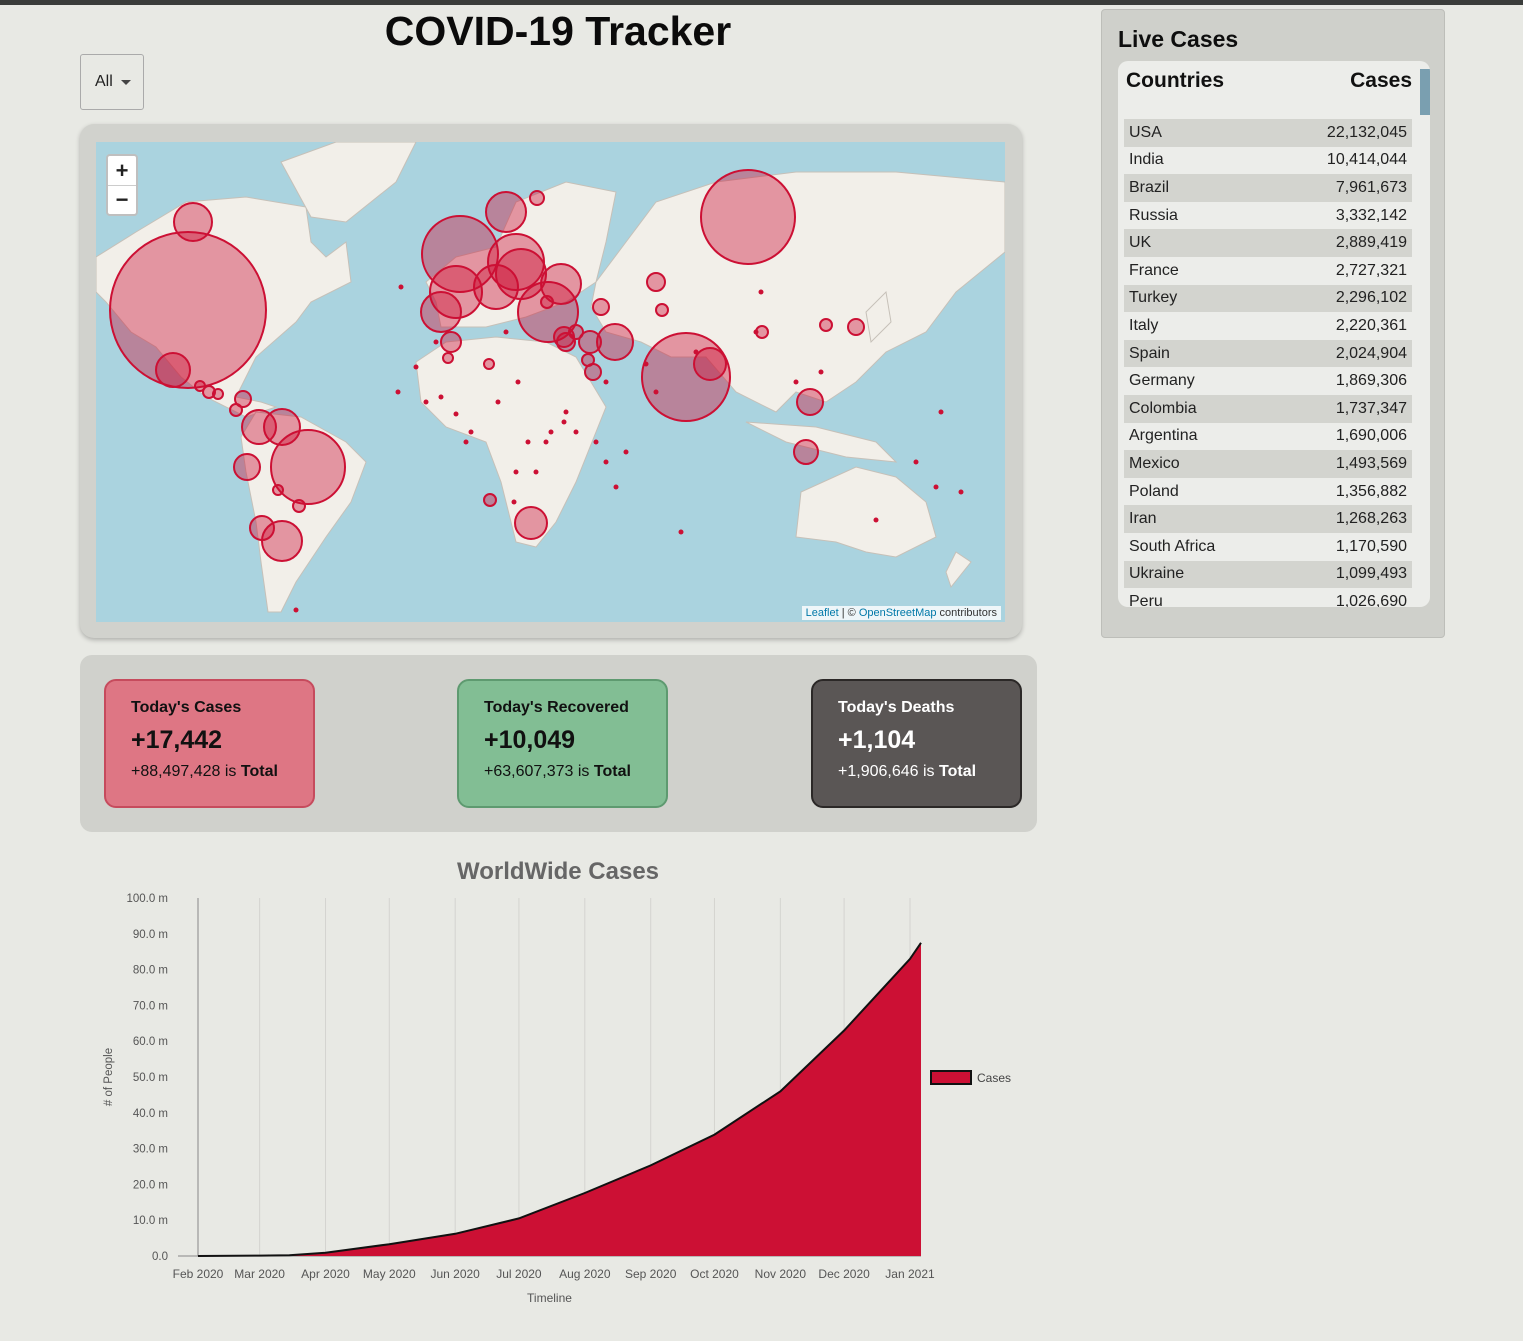 This screenshot has height=1341, width=1523. What do you see at coordinates (951, 1077) in the screenshot?
I see `legend-swatch` at bounding box center [951, 1077].